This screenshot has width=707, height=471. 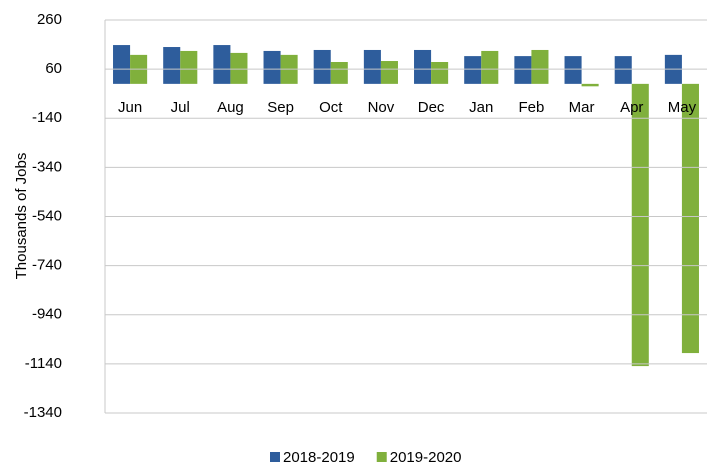 I want to click on y-tick-label: -1340, so click(x=43, y=412).